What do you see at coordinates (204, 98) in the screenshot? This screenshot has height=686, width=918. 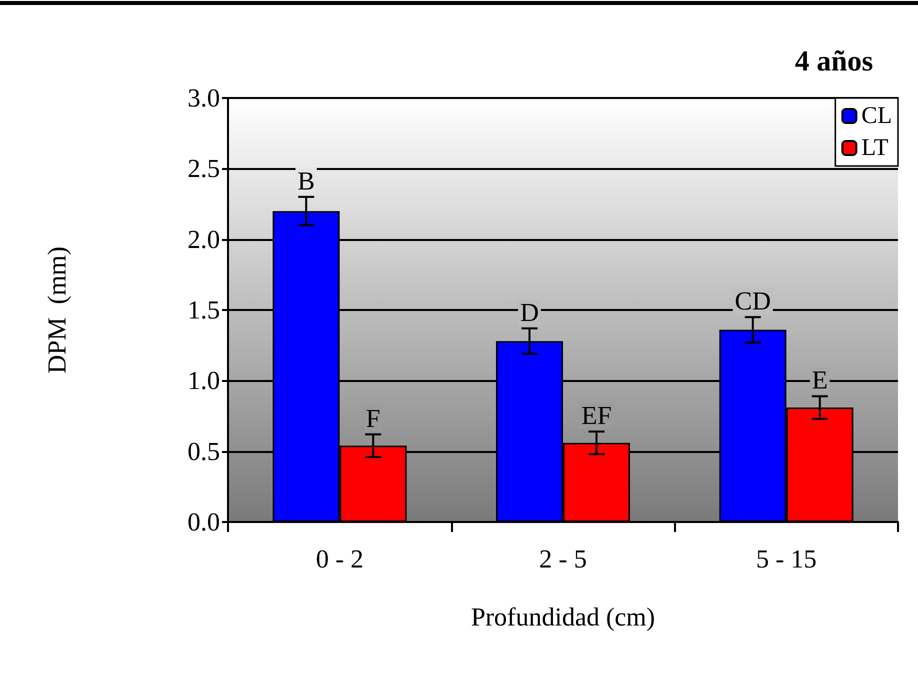 I see `y-tick-label: 3.0` at bounding box center [204, 98].